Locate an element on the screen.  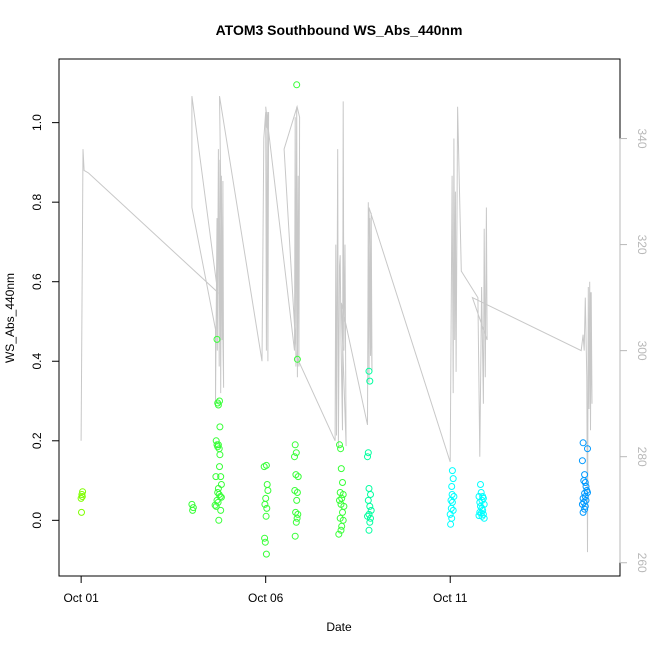
x-tick-label: Oct 06 is located at coordinates (266, 598).